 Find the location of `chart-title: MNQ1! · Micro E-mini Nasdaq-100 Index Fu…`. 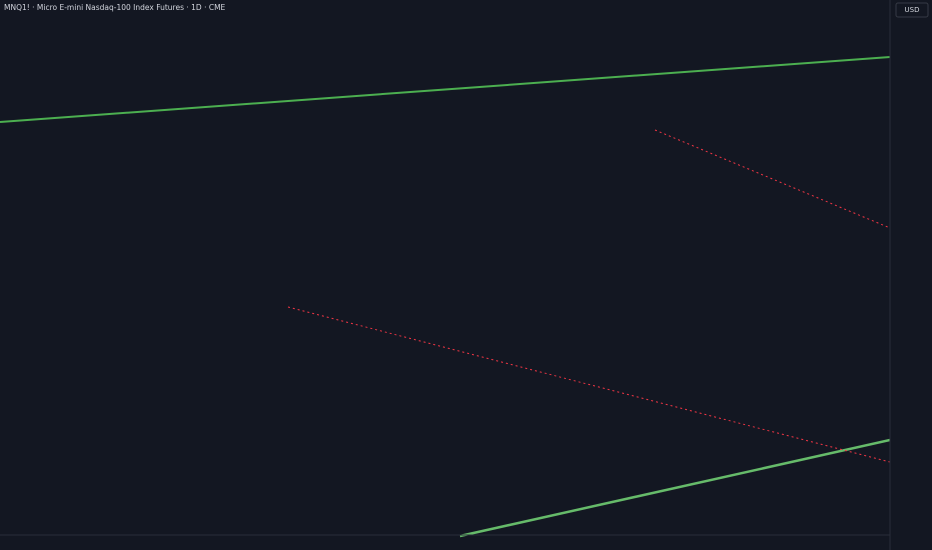

chart-title: MNQ1! · Micro E-mini Nasdaq-100 Index Fu… is located at coordinates (115, 7).